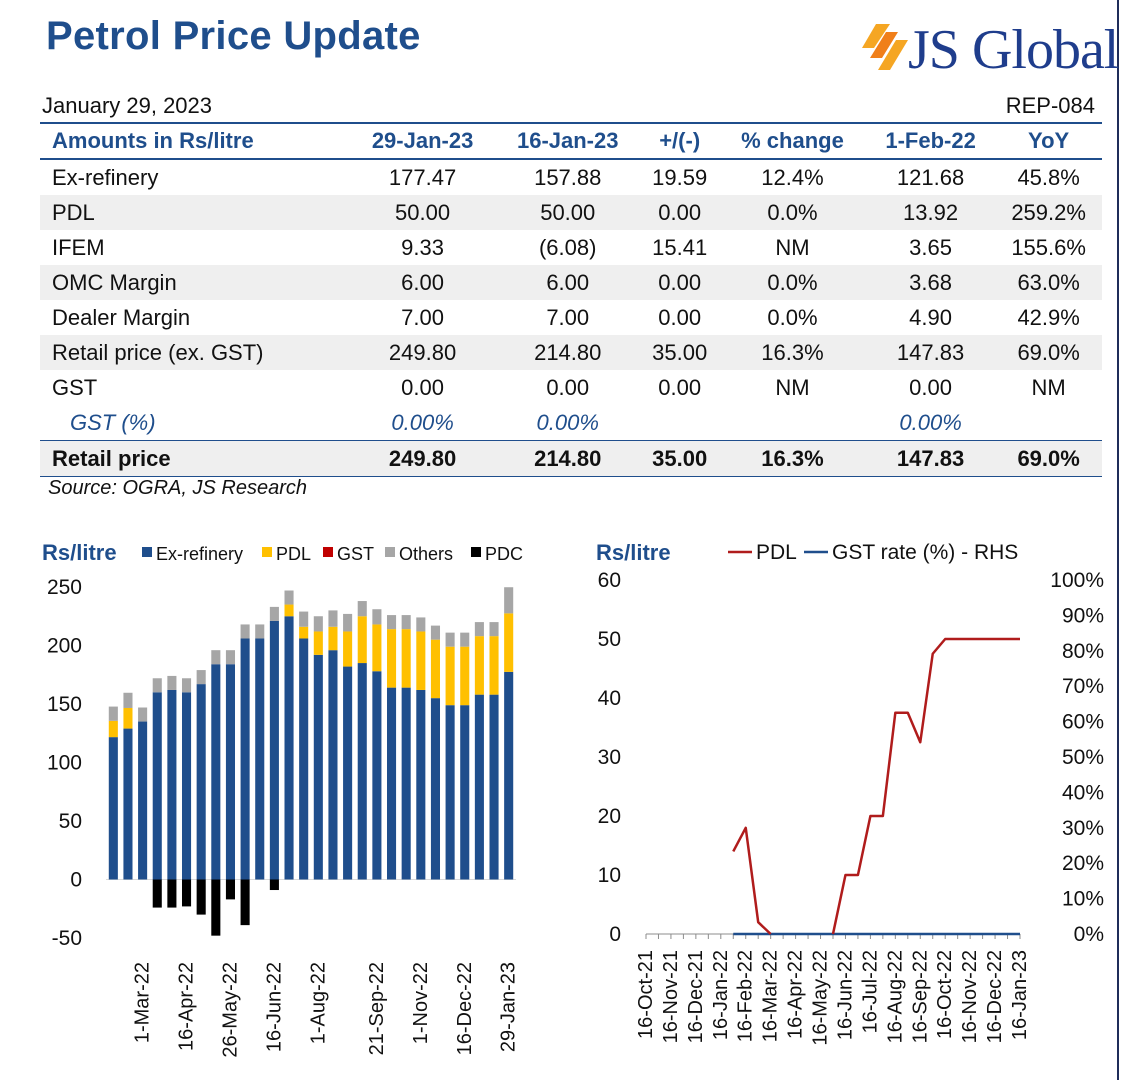  What do you see at coordinates (792, 387) in the screenshot?
I see `table-cell: NM` at bounding box center [792, 387].